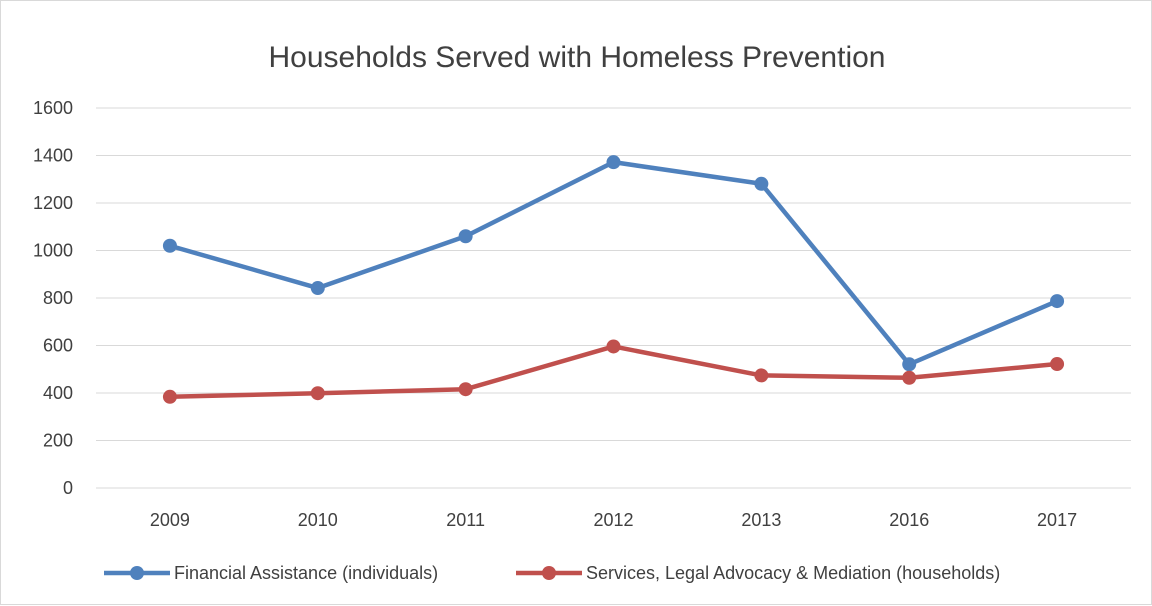  Describe the element at coordinates (58, 441) in the screenshot. I see `y-tick-label: 200` at that location.